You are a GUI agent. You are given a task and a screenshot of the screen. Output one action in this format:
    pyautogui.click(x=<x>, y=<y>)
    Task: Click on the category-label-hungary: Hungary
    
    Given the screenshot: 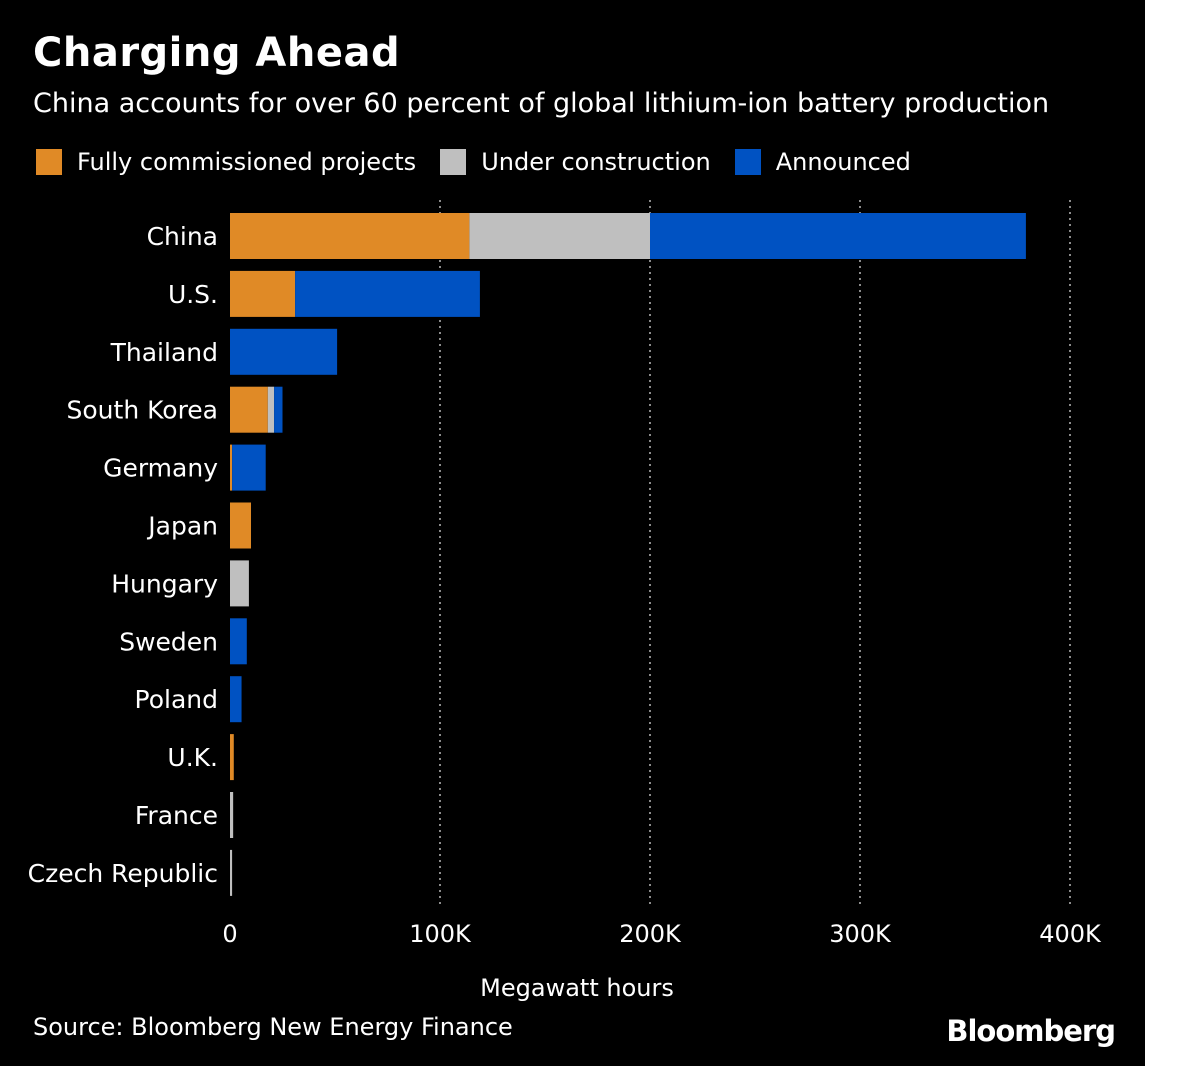 What is the action you would take?
    pyautogui.click(x=164, y=583)
    